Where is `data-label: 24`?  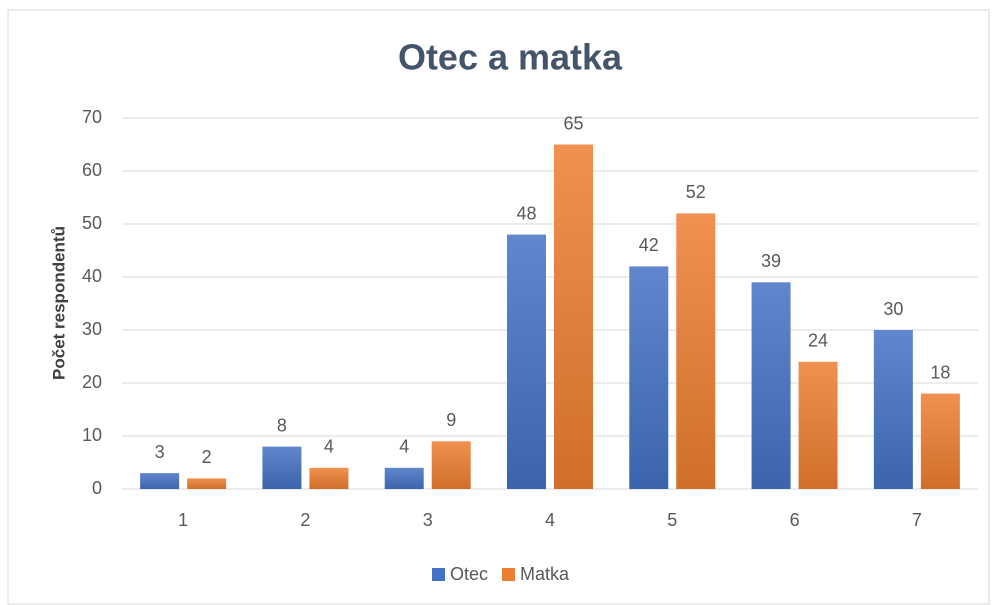
data-label: 24 is located at coordinates (818, 341).